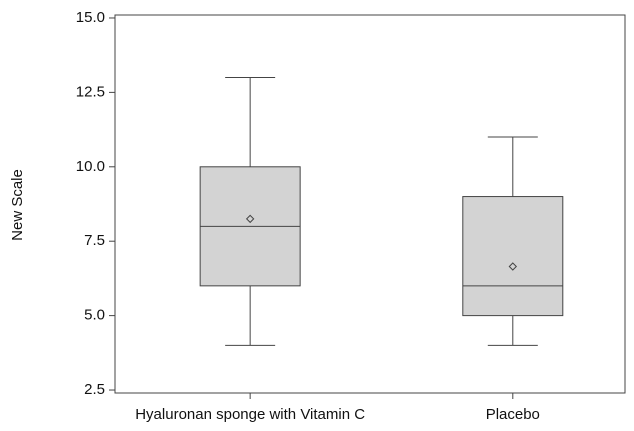 Image resolution: width=634 pixels, height=431 pixels. I want to click on x-tick-label: Hyaluronan sponge with Vitamin C, so click(250, 414).